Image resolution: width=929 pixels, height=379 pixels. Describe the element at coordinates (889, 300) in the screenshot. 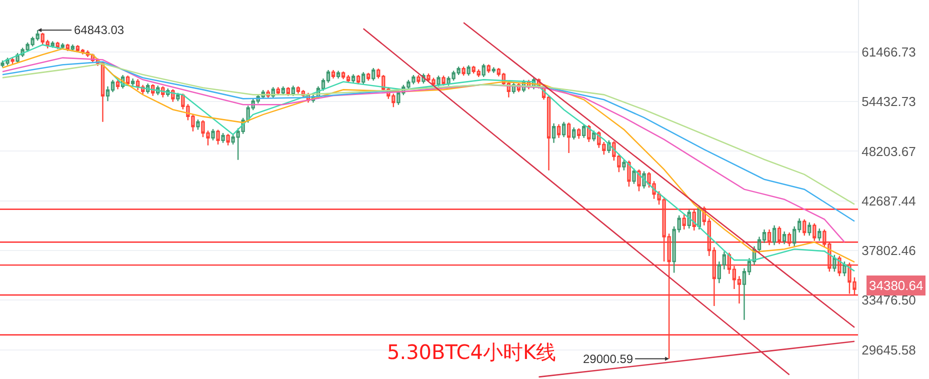

I see `y-tick-label: 33476.50` at that location.